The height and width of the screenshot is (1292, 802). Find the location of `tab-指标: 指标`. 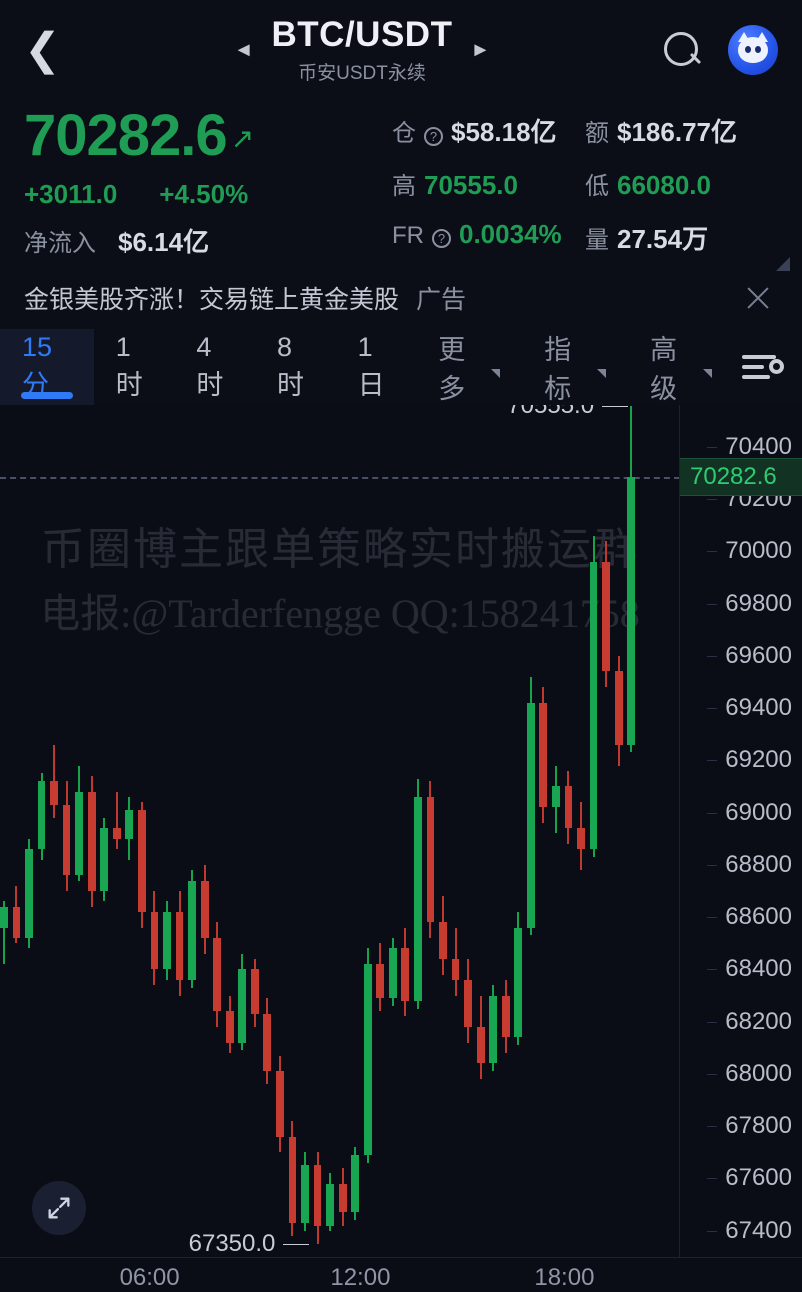

tab-指标: 指标 is located at coordinates (575, 367).